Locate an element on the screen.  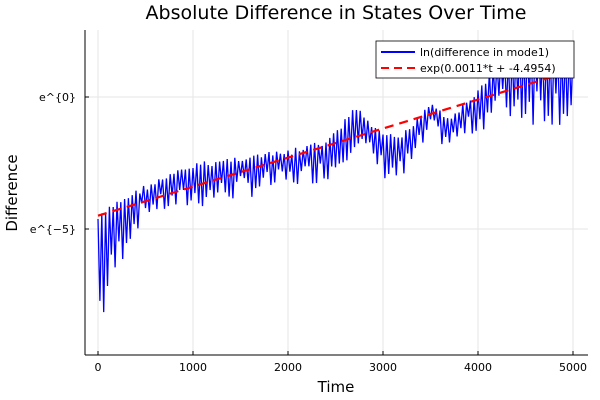
y-tick-label: e^{−5} is located at coordinates (53, 229).